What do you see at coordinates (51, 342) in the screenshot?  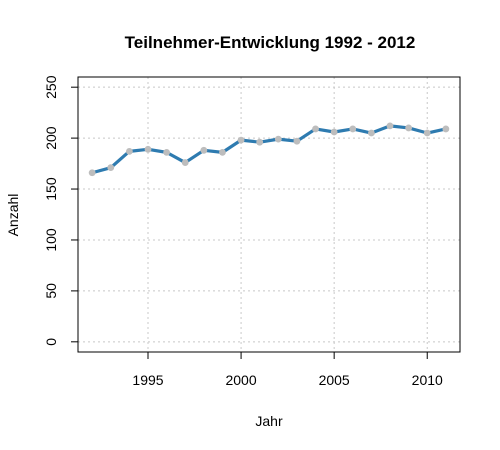 I see `y-tick-label: 0` at bounding box center [51, 342].